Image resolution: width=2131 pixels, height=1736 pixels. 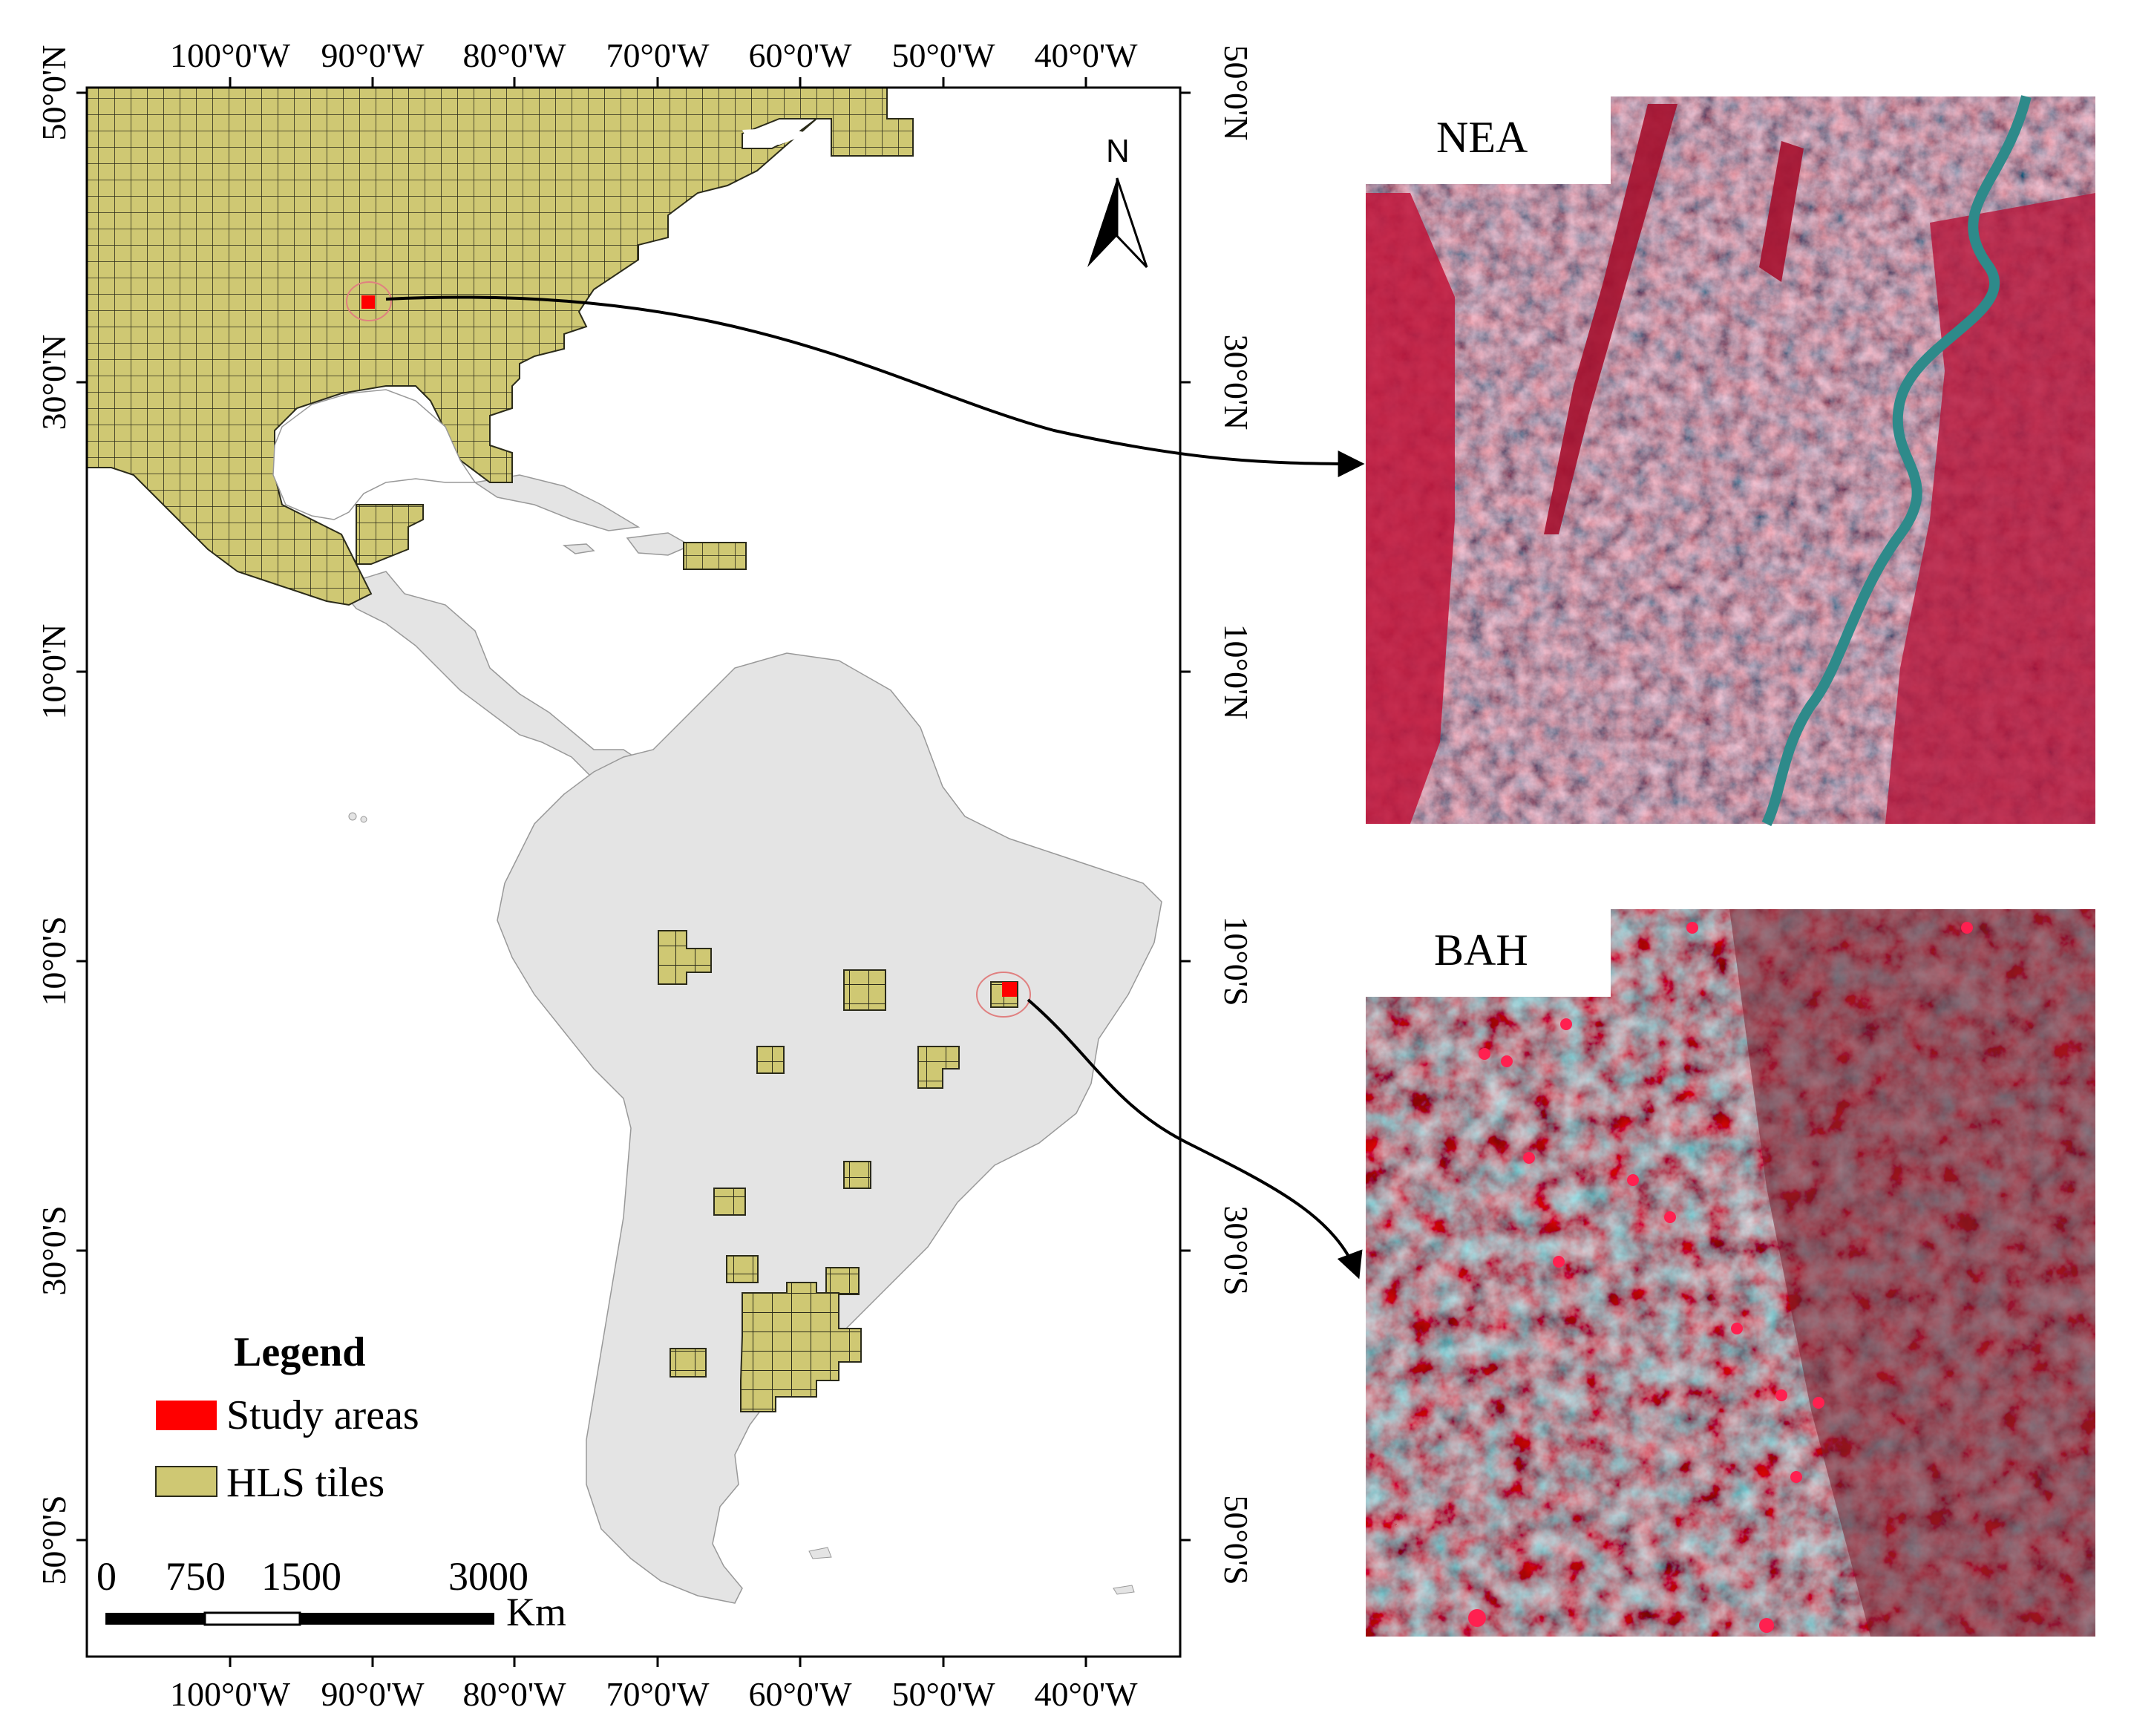 I want to click on jamaica, so click(x=578, y=548).